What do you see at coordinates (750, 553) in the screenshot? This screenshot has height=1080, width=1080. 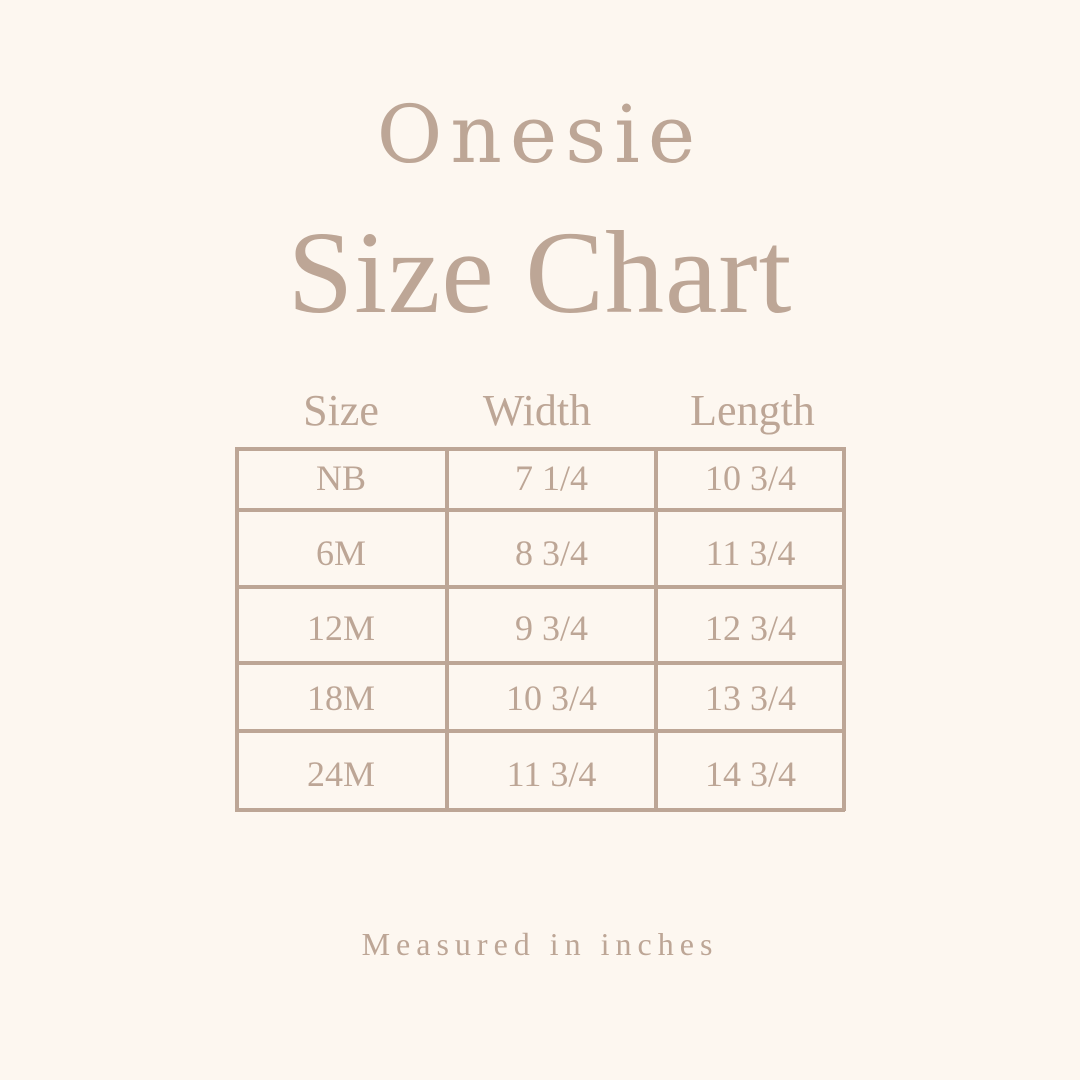 I see `cell-length: 11 3/4` at bounding box center [750, 553].